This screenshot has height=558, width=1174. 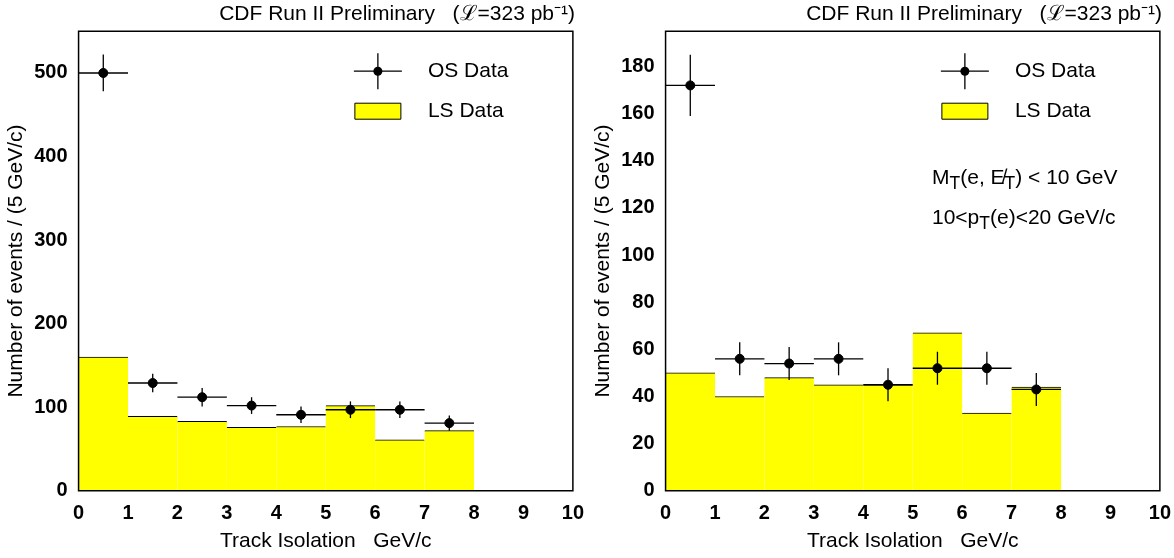 I want to click on y-tick-label: 400, so click(x=51, y=155).